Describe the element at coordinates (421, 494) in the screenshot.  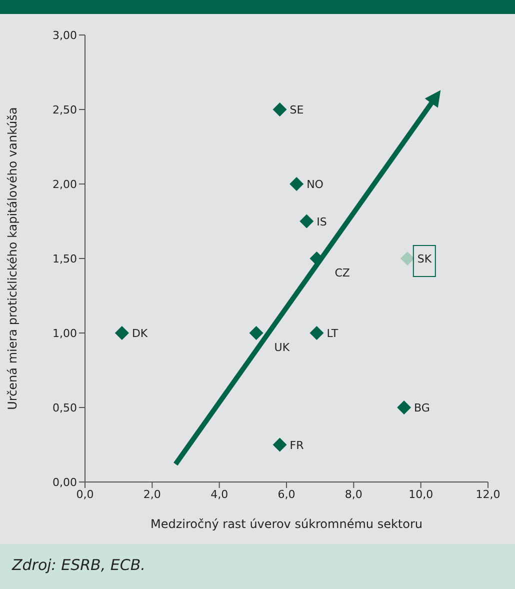
I see `x-tick-label: 10,0` at that location.